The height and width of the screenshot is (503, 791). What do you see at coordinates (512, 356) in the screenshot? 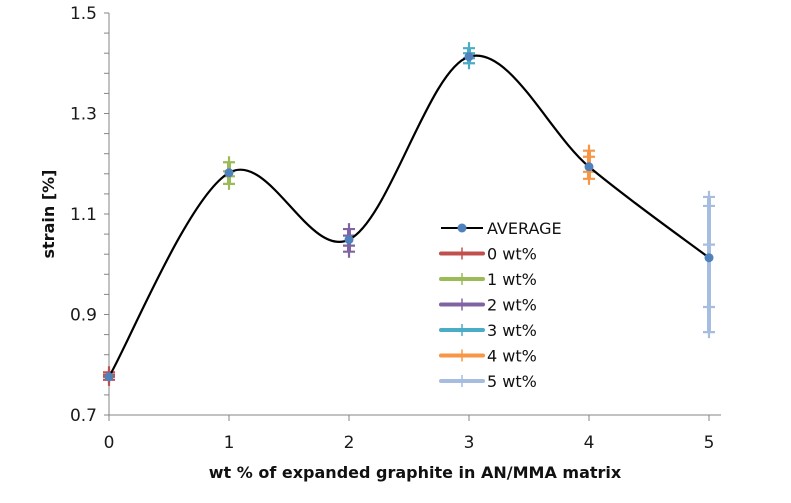
I see `legend-label: 4 wt%` at bounding box center [512, 356].